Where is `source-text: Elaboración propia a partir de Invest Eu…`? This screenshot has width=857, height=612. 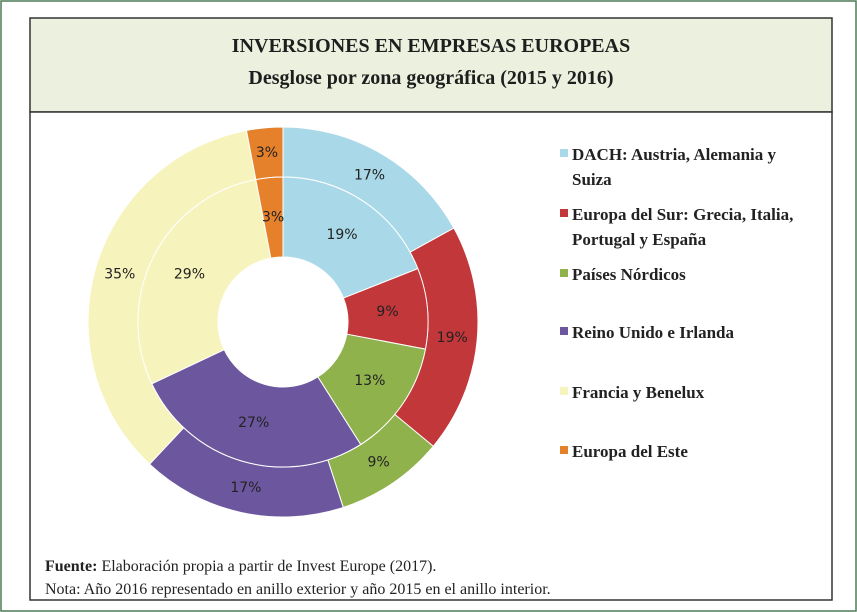 source-text: Elaboración propia a partir de Invest Eu… is located at coordinates (269, 566).